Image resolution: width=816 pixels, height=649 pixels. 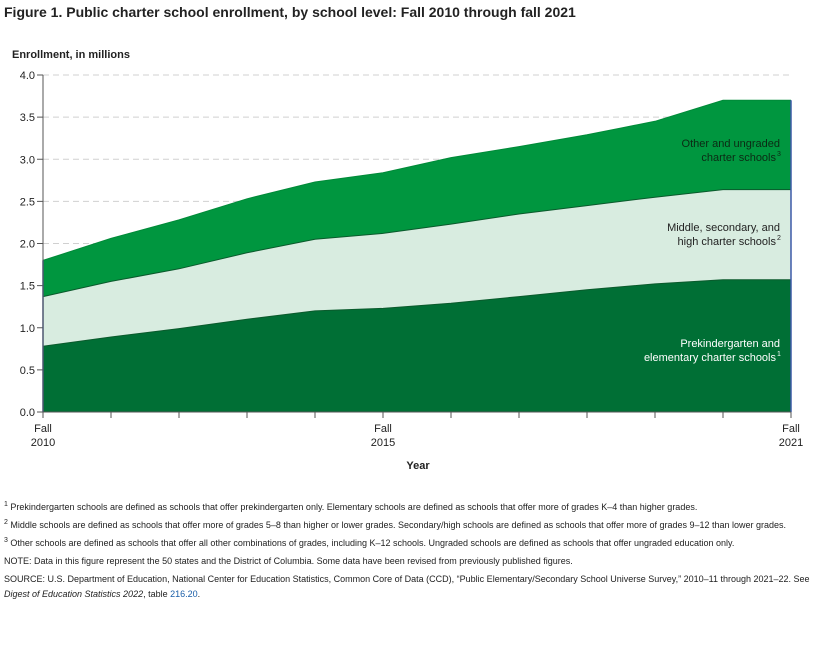 I want to click on series-label-1-footnote-marker: 1, so click(x=779, y=354).